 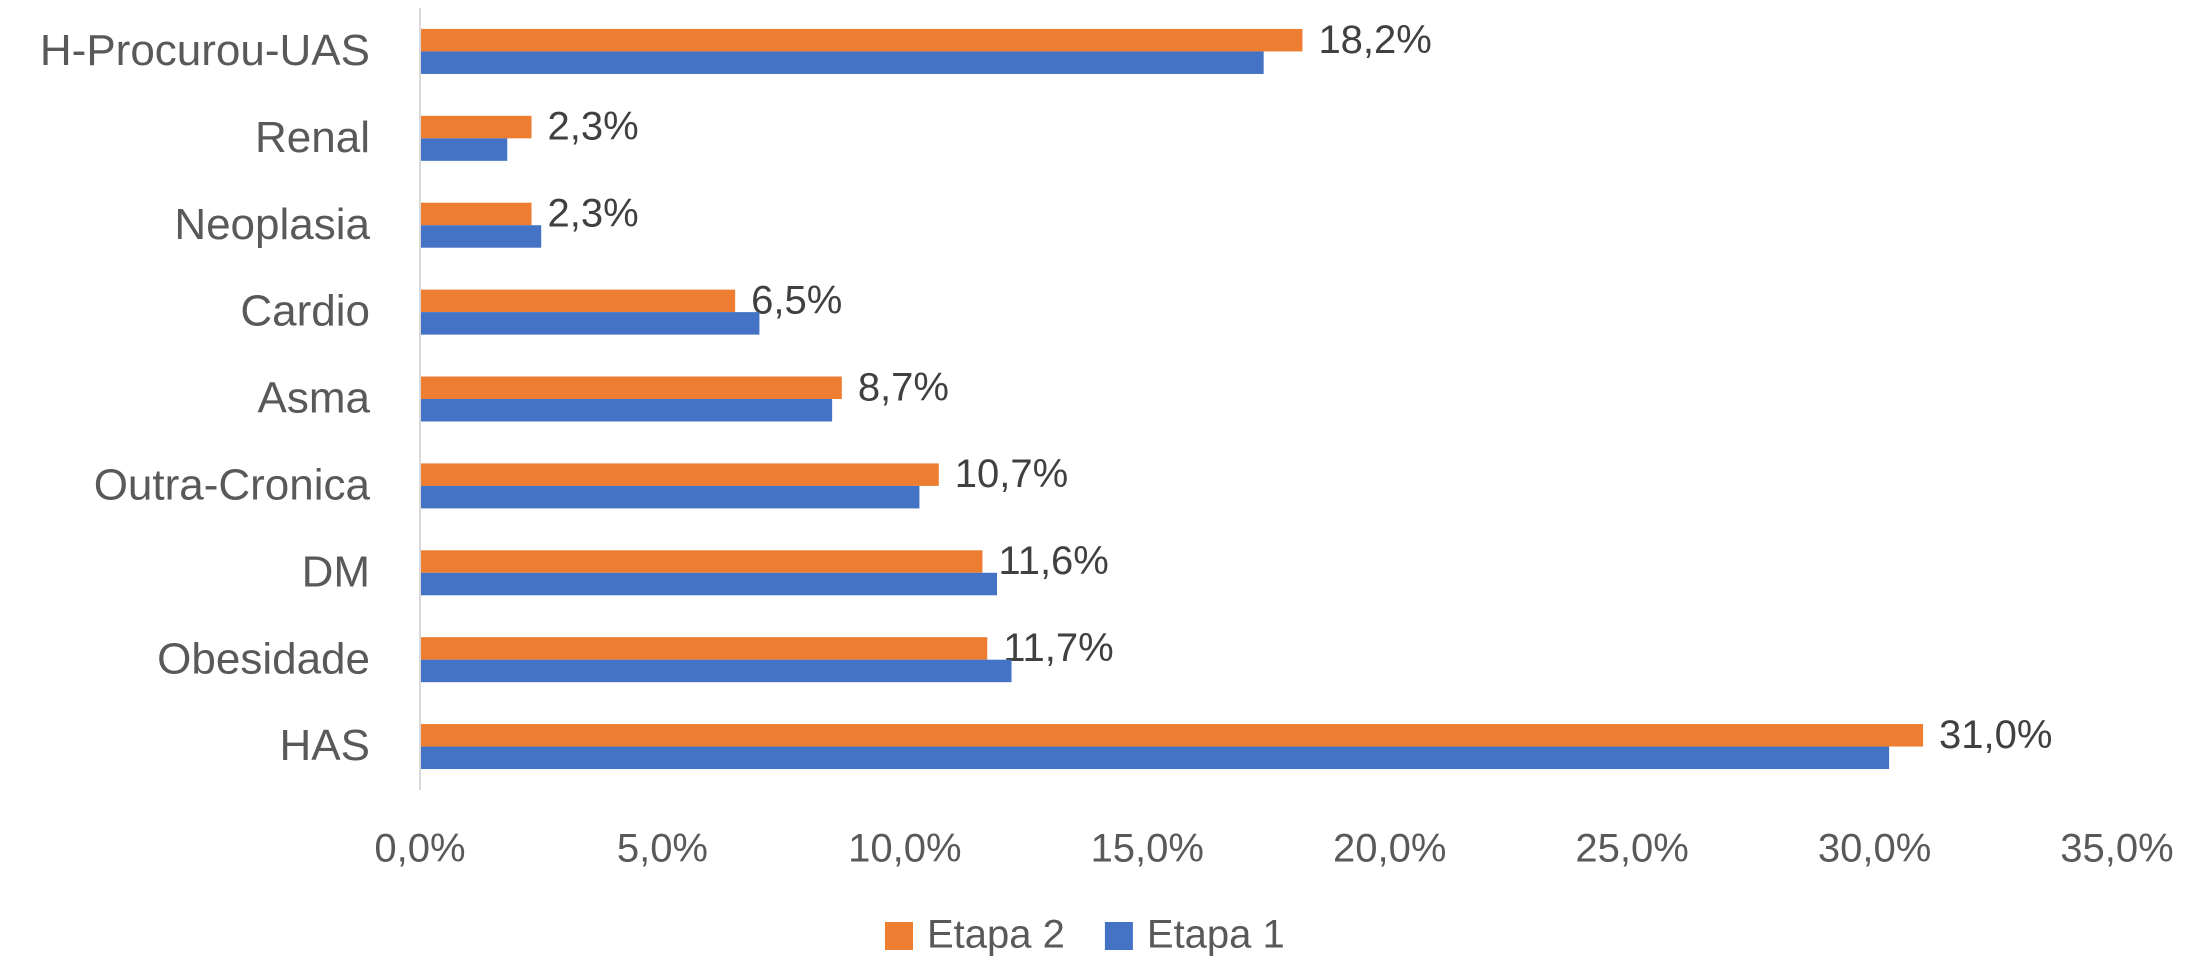 What do you see at coordinates (1374, 40) in the screenshot?
I see `data-label: 18,2%` at bounding box center [1374, 40].